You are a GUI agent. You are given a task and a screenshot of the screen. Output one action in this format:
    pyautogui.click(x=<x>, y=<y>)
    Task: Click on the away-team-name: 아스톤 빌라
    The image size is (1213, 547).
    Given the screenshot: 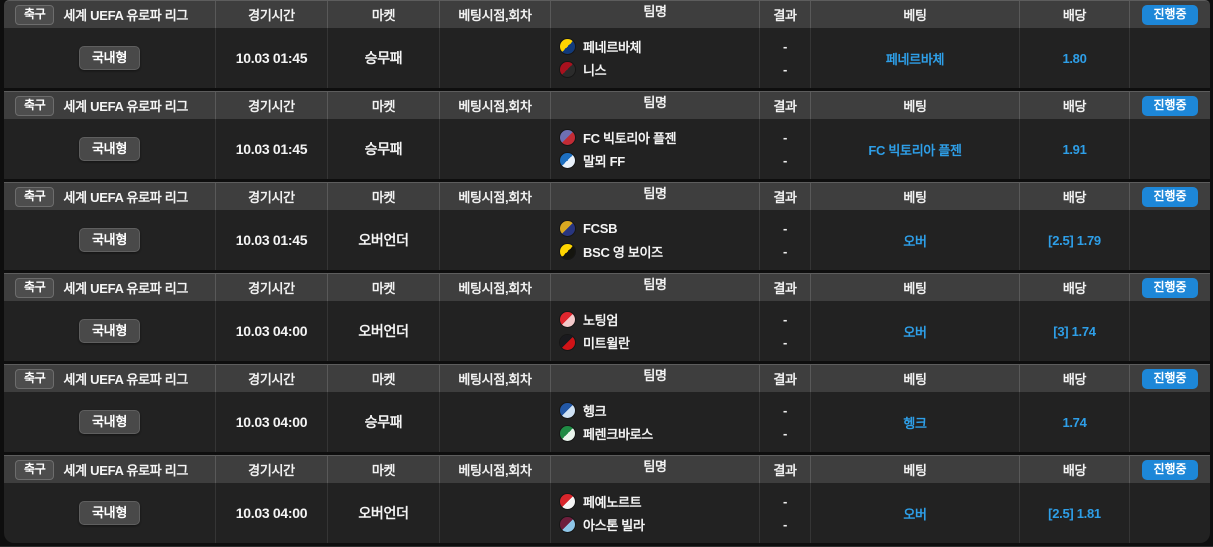 What is the action you would take?
    pyautogui.click(x=614, y=525)
    